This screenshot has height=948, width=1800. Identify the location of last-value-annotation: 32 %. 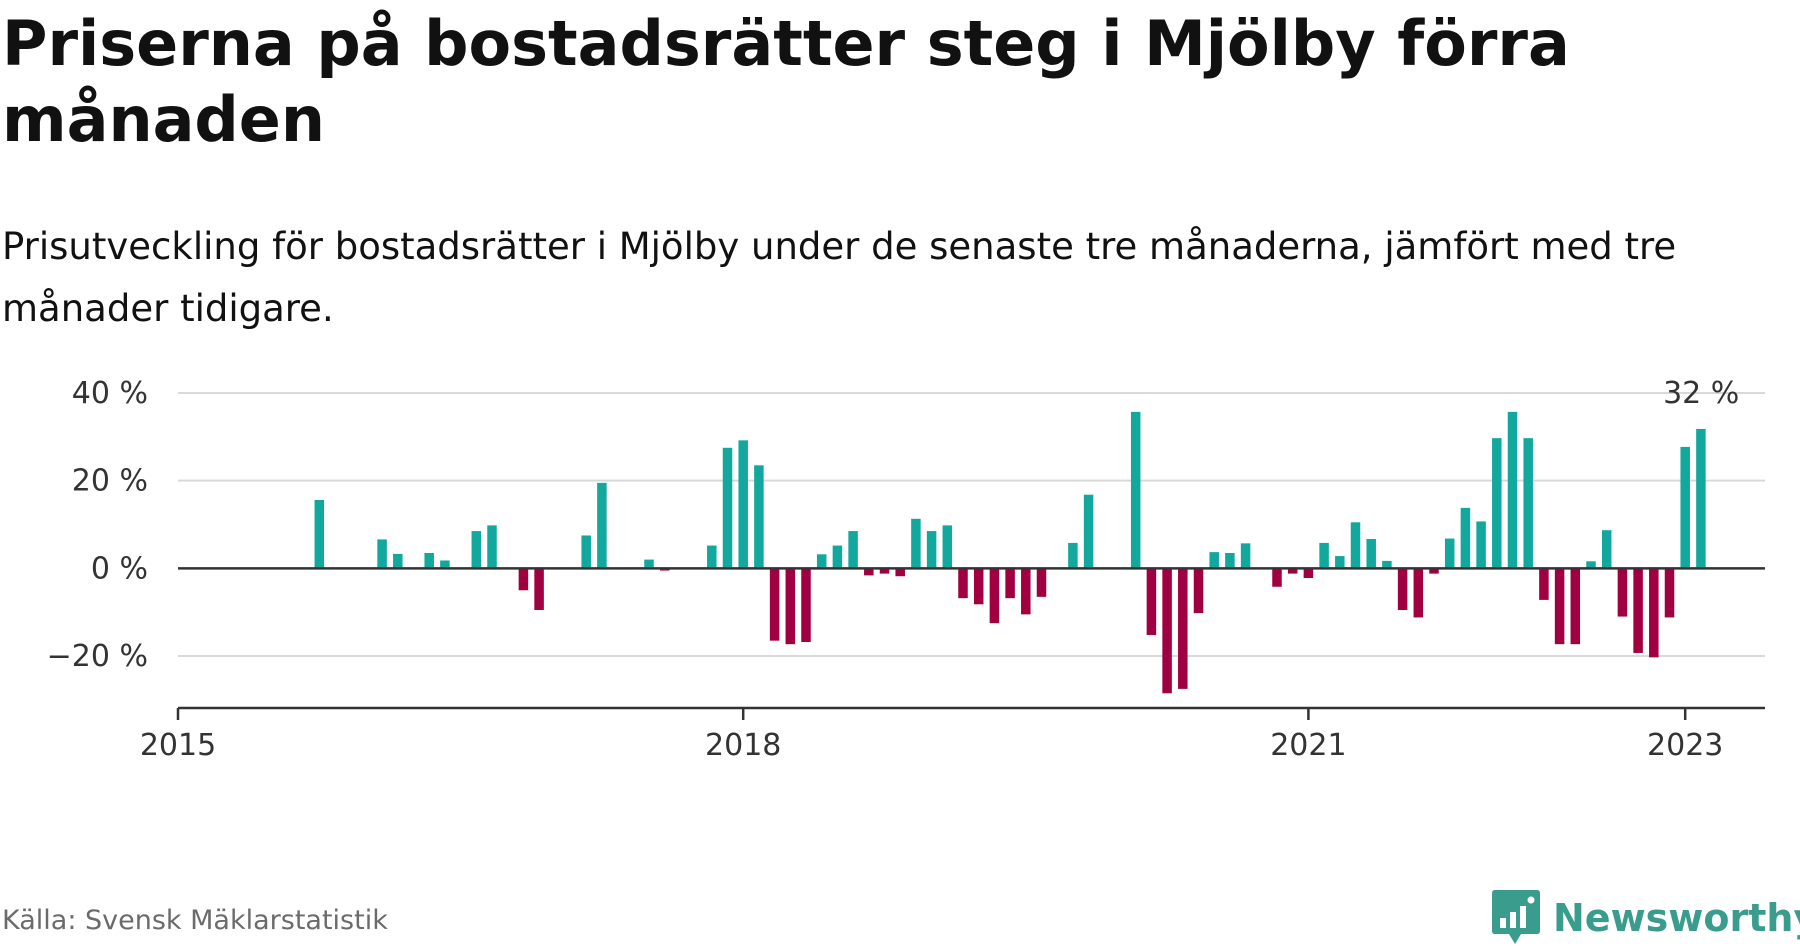
(1701, 393).